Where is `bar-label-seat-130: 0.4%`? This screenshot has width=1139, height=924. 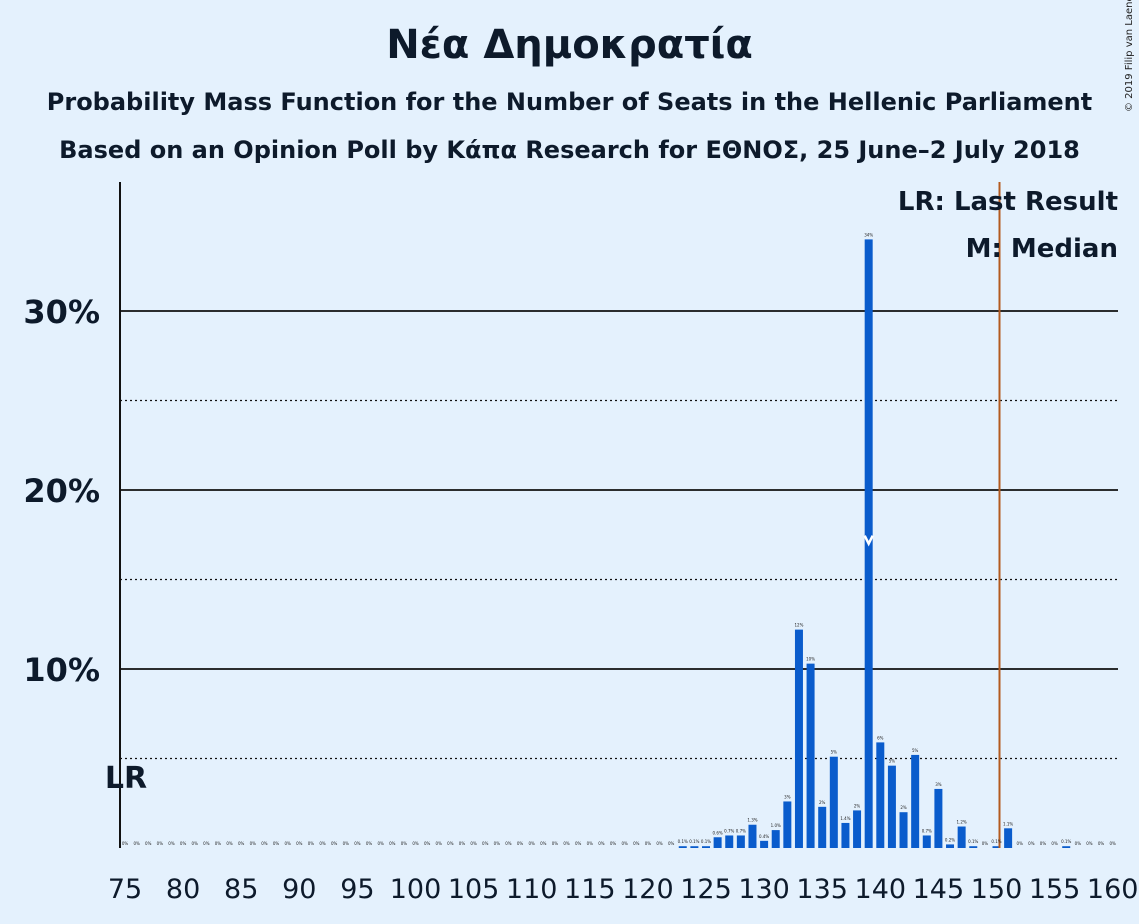
bar-label-seat-130: 0.4% is located at coordinates (764, 836).